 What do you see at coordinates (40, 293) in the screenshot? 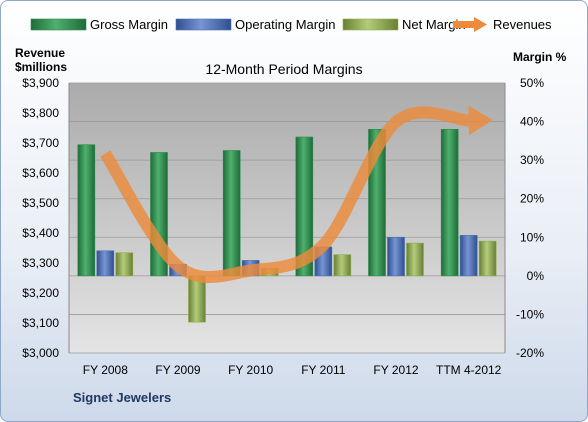
I see `left-tick-label: $3,200` at bounding box center [40, 293].